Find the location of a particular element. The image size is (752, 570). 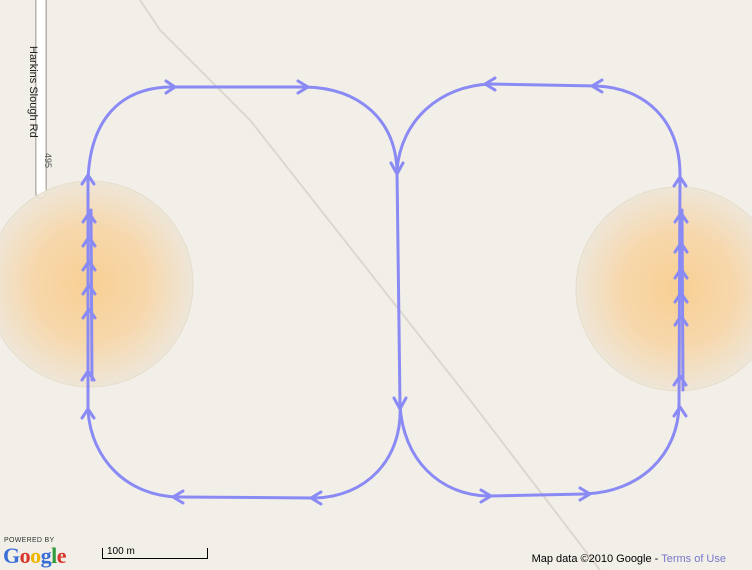

road-shield-label: 495 is located at coordinates (48, 160).